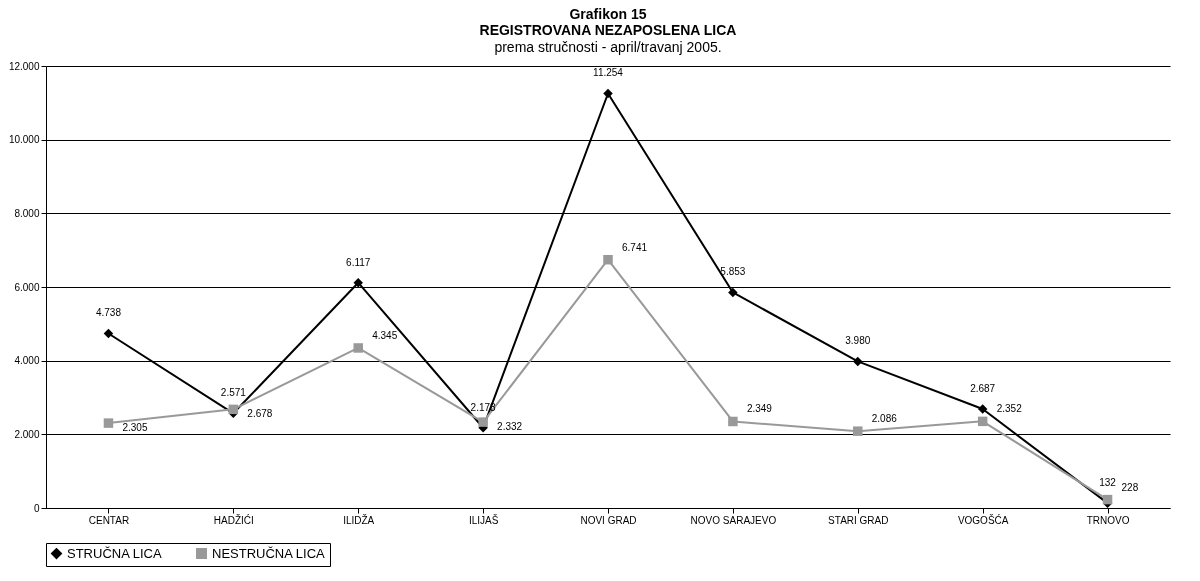 Image resolution: width=1200 pixels, height=581 pixels. What do you see at coordinates (483, 519) in the screenshot?
I see `x-tick-label: ILIJAŠ` at bounding box center [483, 519].